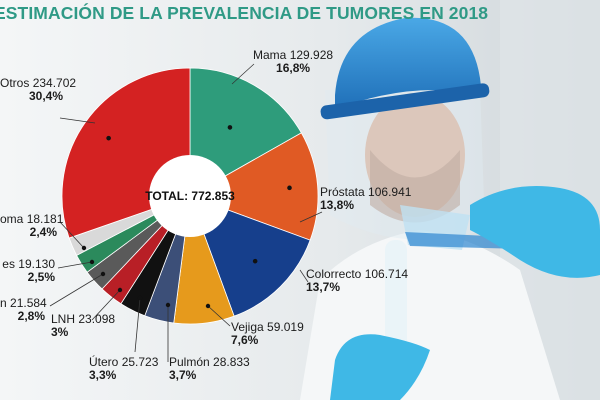 This screenshot has width=600, height=400. Describe the element at coordinates (137, 325) in the screenshot. I see `leader-line-utero` at that location.